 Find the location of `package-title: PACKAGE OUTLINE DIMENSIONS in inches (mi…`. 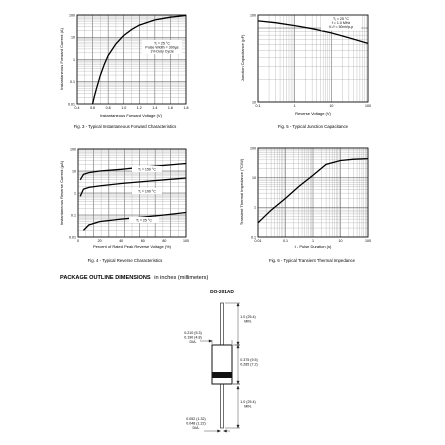

package-title: PACKAGE OUTLINE DIMENSIONS in inches (mi… is located at coordinates (134, 278).